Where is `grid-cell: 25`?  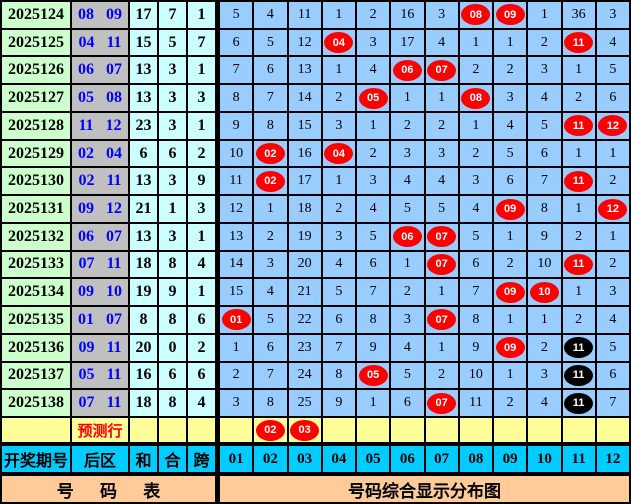 grid-cell: 25 is located at coordinates (304, 403).